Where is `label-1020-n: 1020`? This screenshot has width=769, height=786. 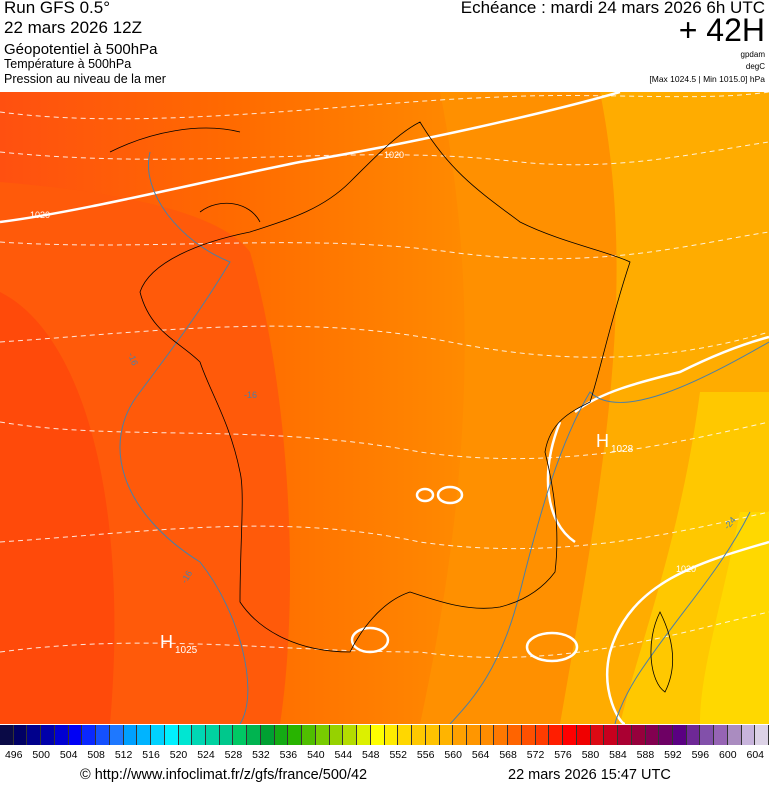
label-1020-n: 1020 is located at coordinates (394, 155).